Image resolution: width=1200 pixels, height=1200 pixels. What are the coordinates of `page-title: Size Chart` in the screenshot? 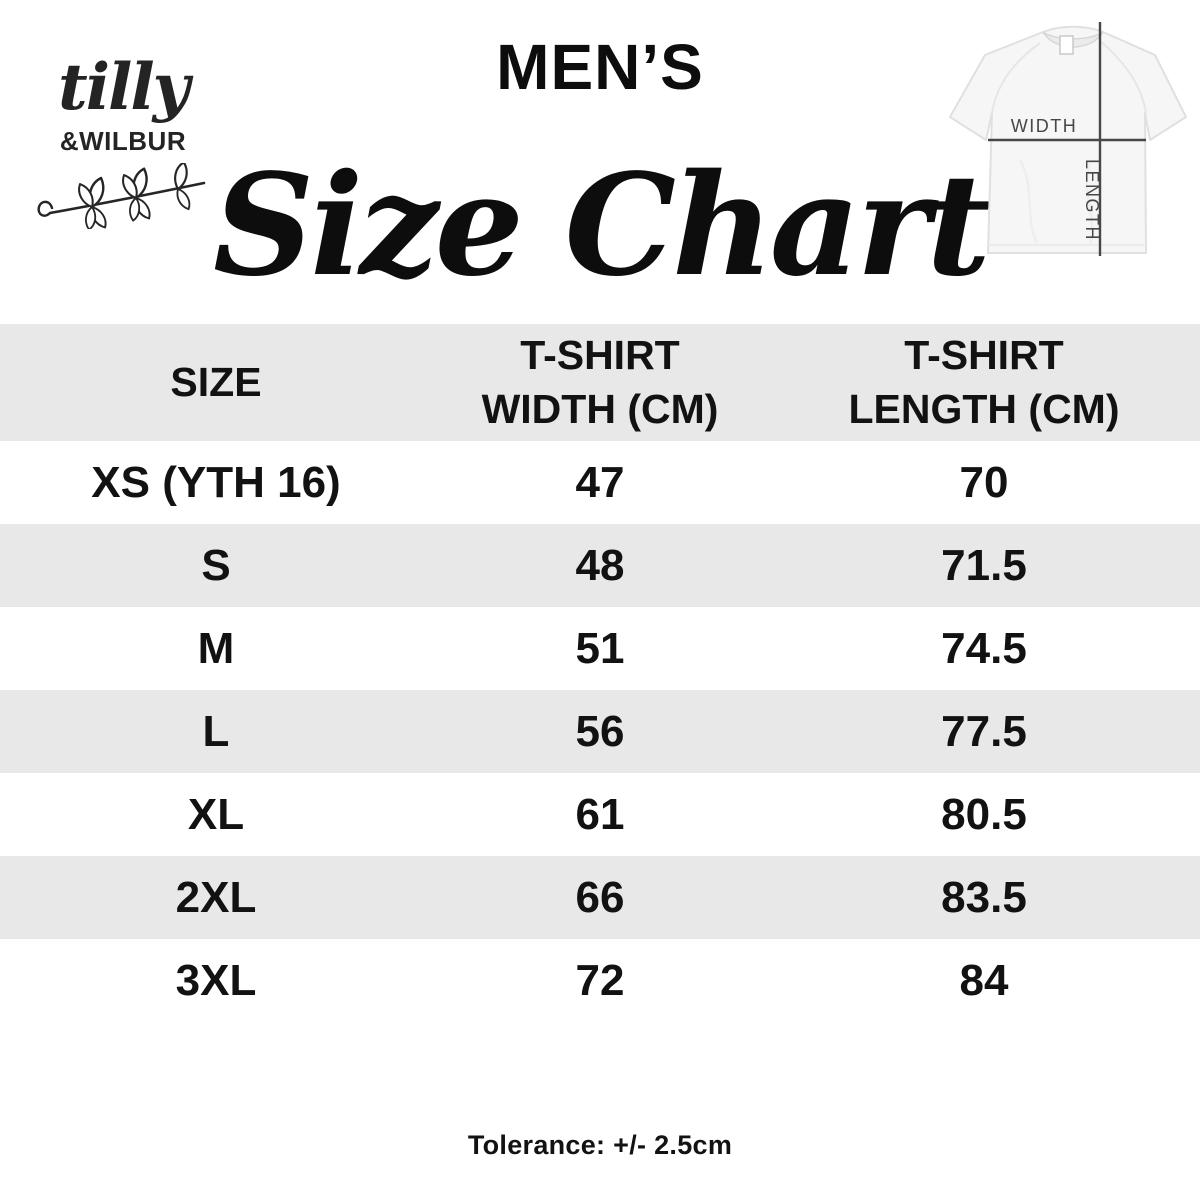 It's located at (602, 226).